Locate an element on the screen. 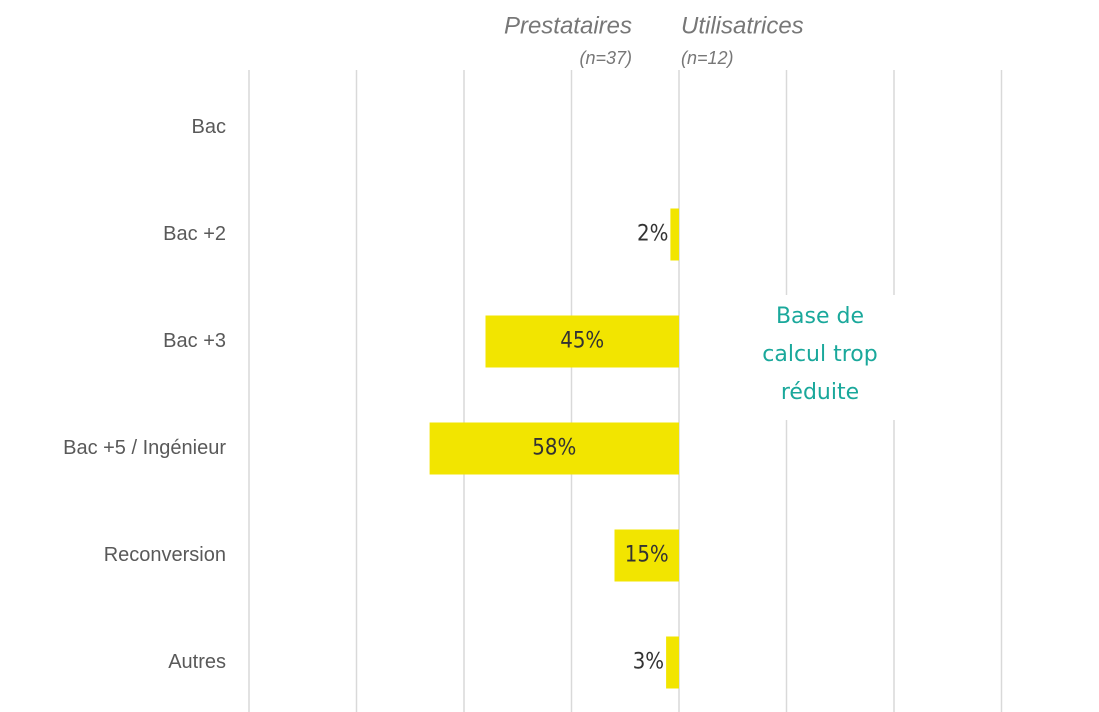 The image size is (1099, 712). category-label: Bac is located at coordinates (209, 127).